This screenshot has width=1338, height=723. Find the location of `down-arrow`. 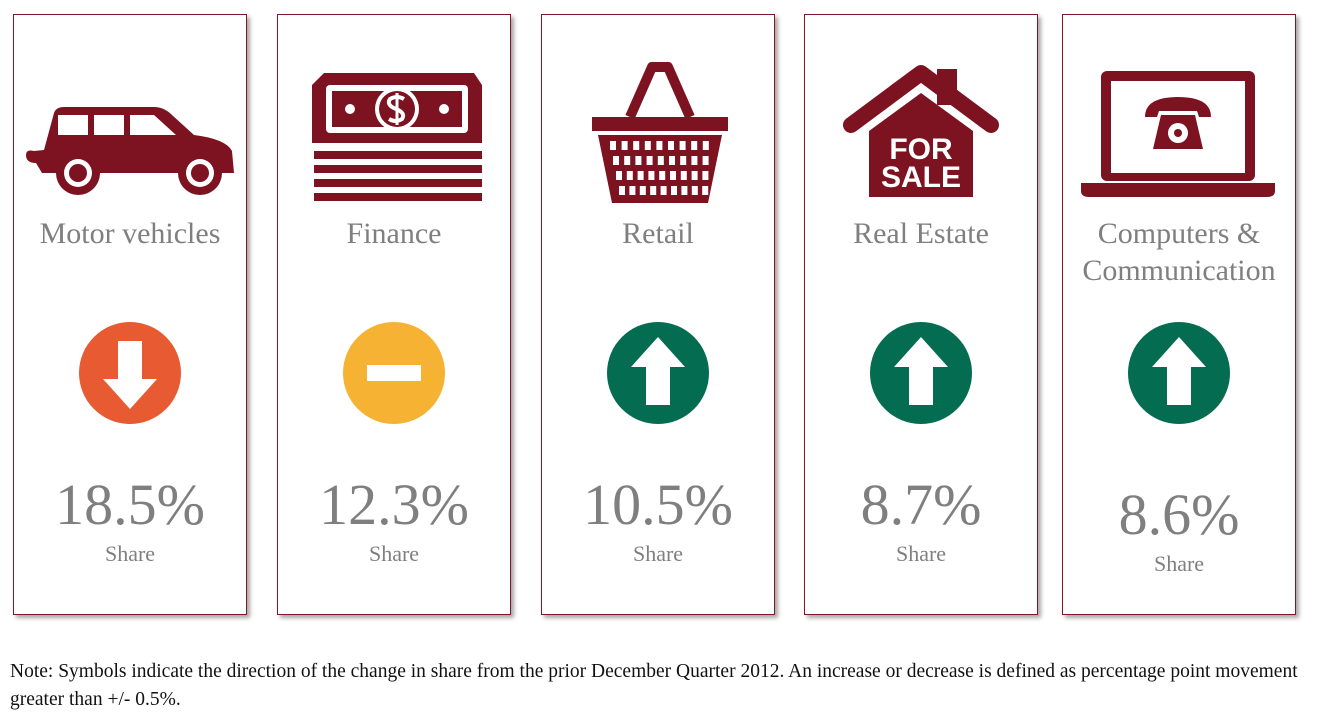

down-arrow is located at coordinates (130, 375).